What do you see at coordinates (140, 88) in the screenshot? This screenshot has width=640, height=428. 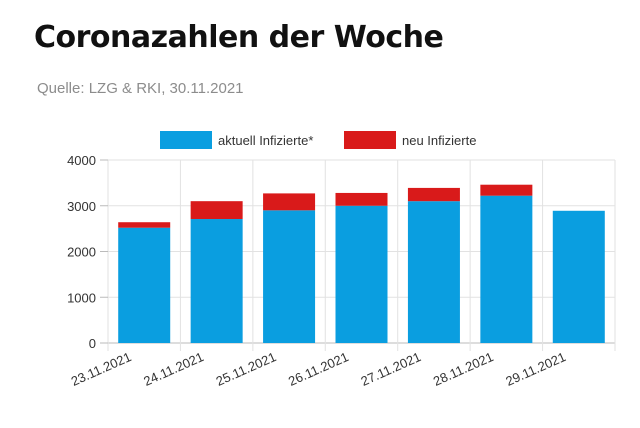 I see `chart-source: Quelle: LZG & RKI, 30.11.2021` at bounding box center [140, 88].